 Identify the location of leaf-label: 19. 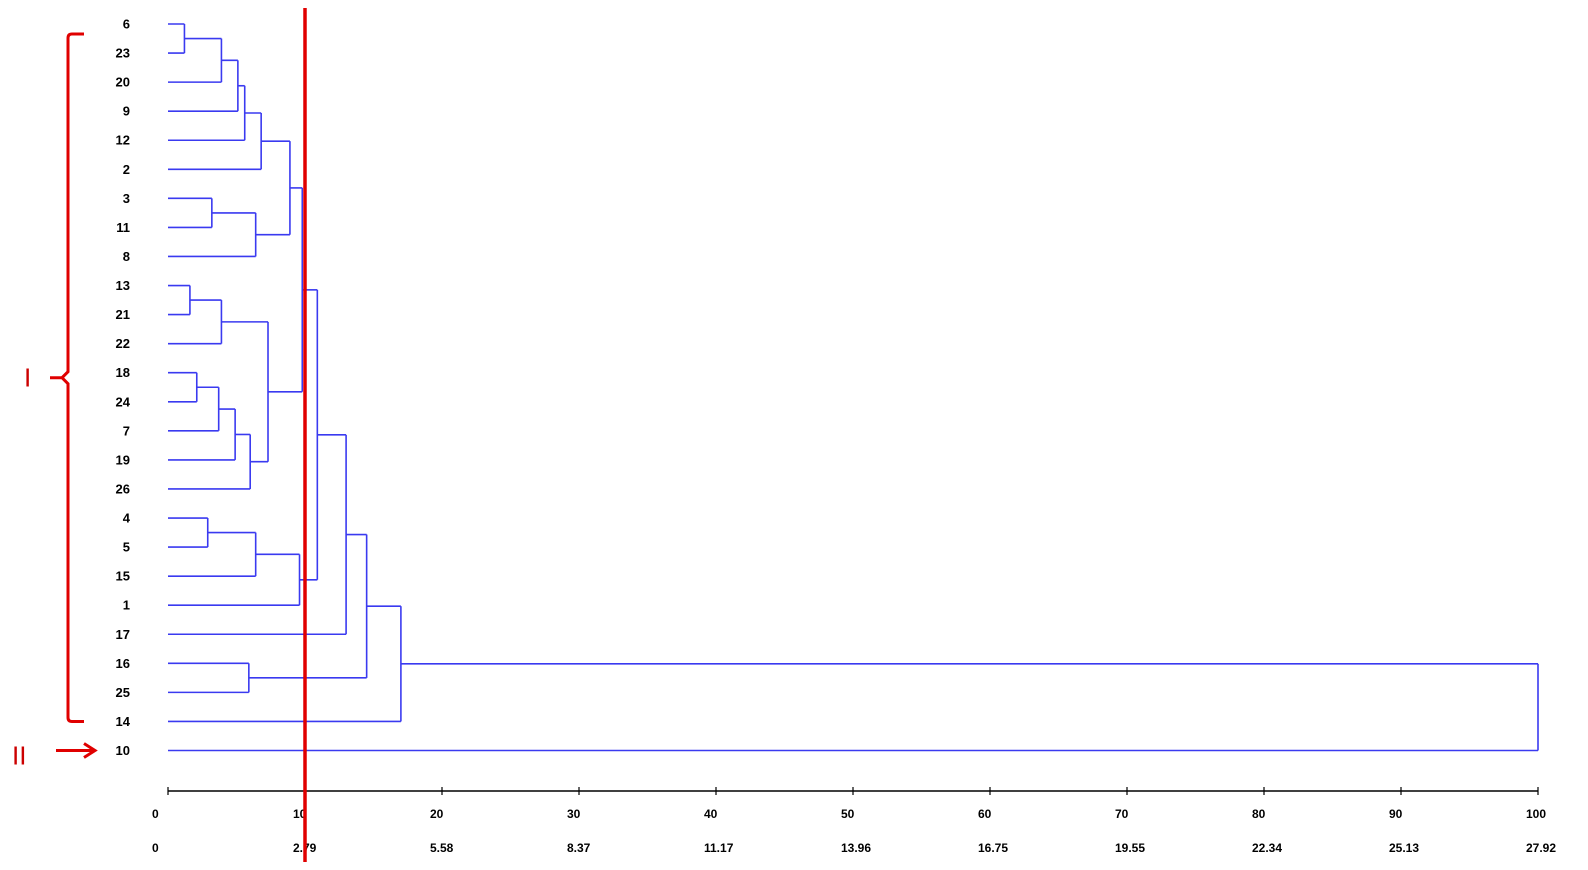
(123, 459).